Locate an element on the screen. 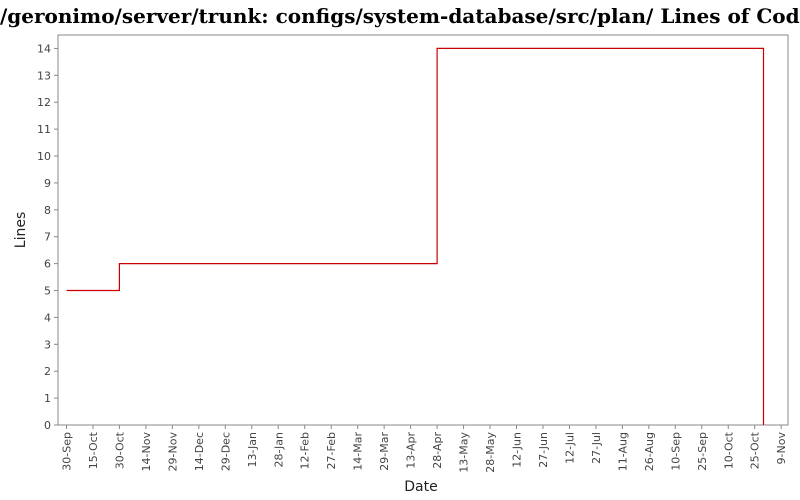 The height and width of the screenshot is (500, 800). x-tick-label: 14-Mar is located at coordinates (358, 451).